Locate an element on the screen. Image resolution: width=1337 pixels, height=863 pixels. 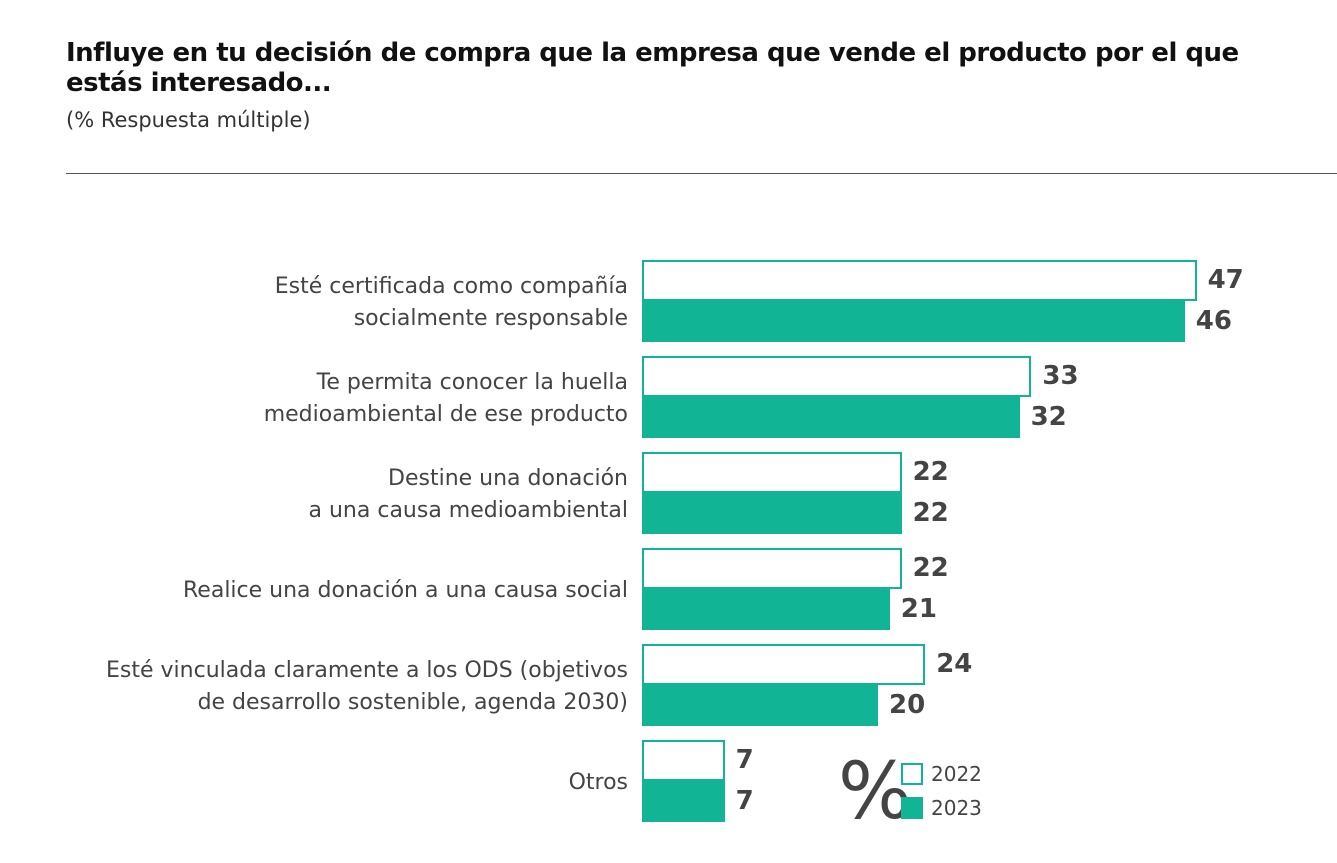
percent-symbol: % is located at coordinates (875, 792).